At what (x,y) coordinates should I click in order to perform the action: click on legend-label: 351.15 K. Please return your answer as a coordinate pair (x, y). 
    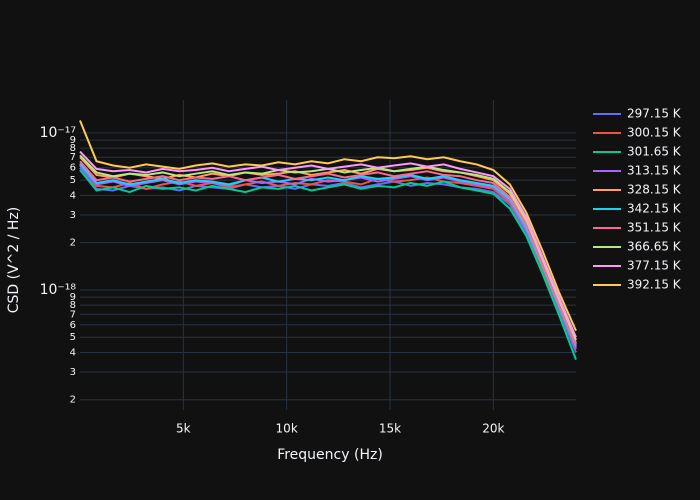
    Looking at the image, I should click on (654, 228).